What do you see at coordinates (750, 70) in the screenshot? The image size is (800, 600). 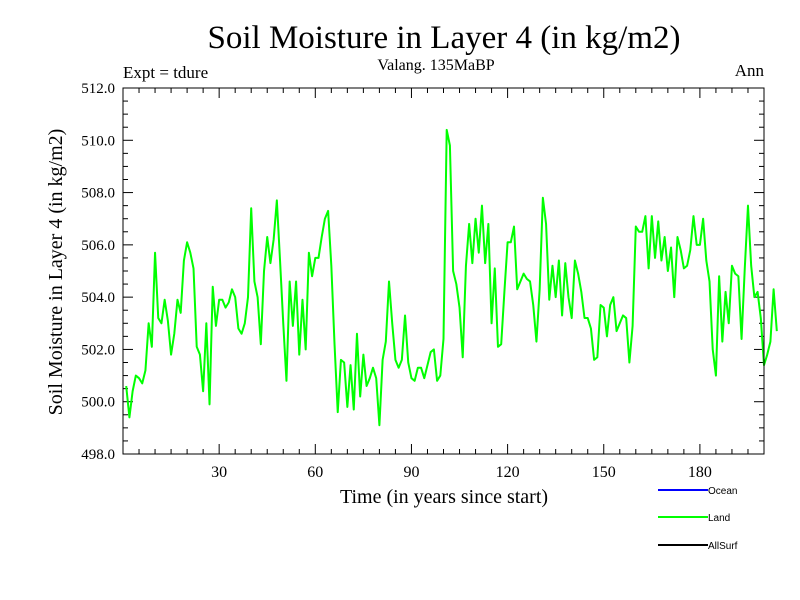 I see `period-label: Ann` at bounding box center [750, 70].